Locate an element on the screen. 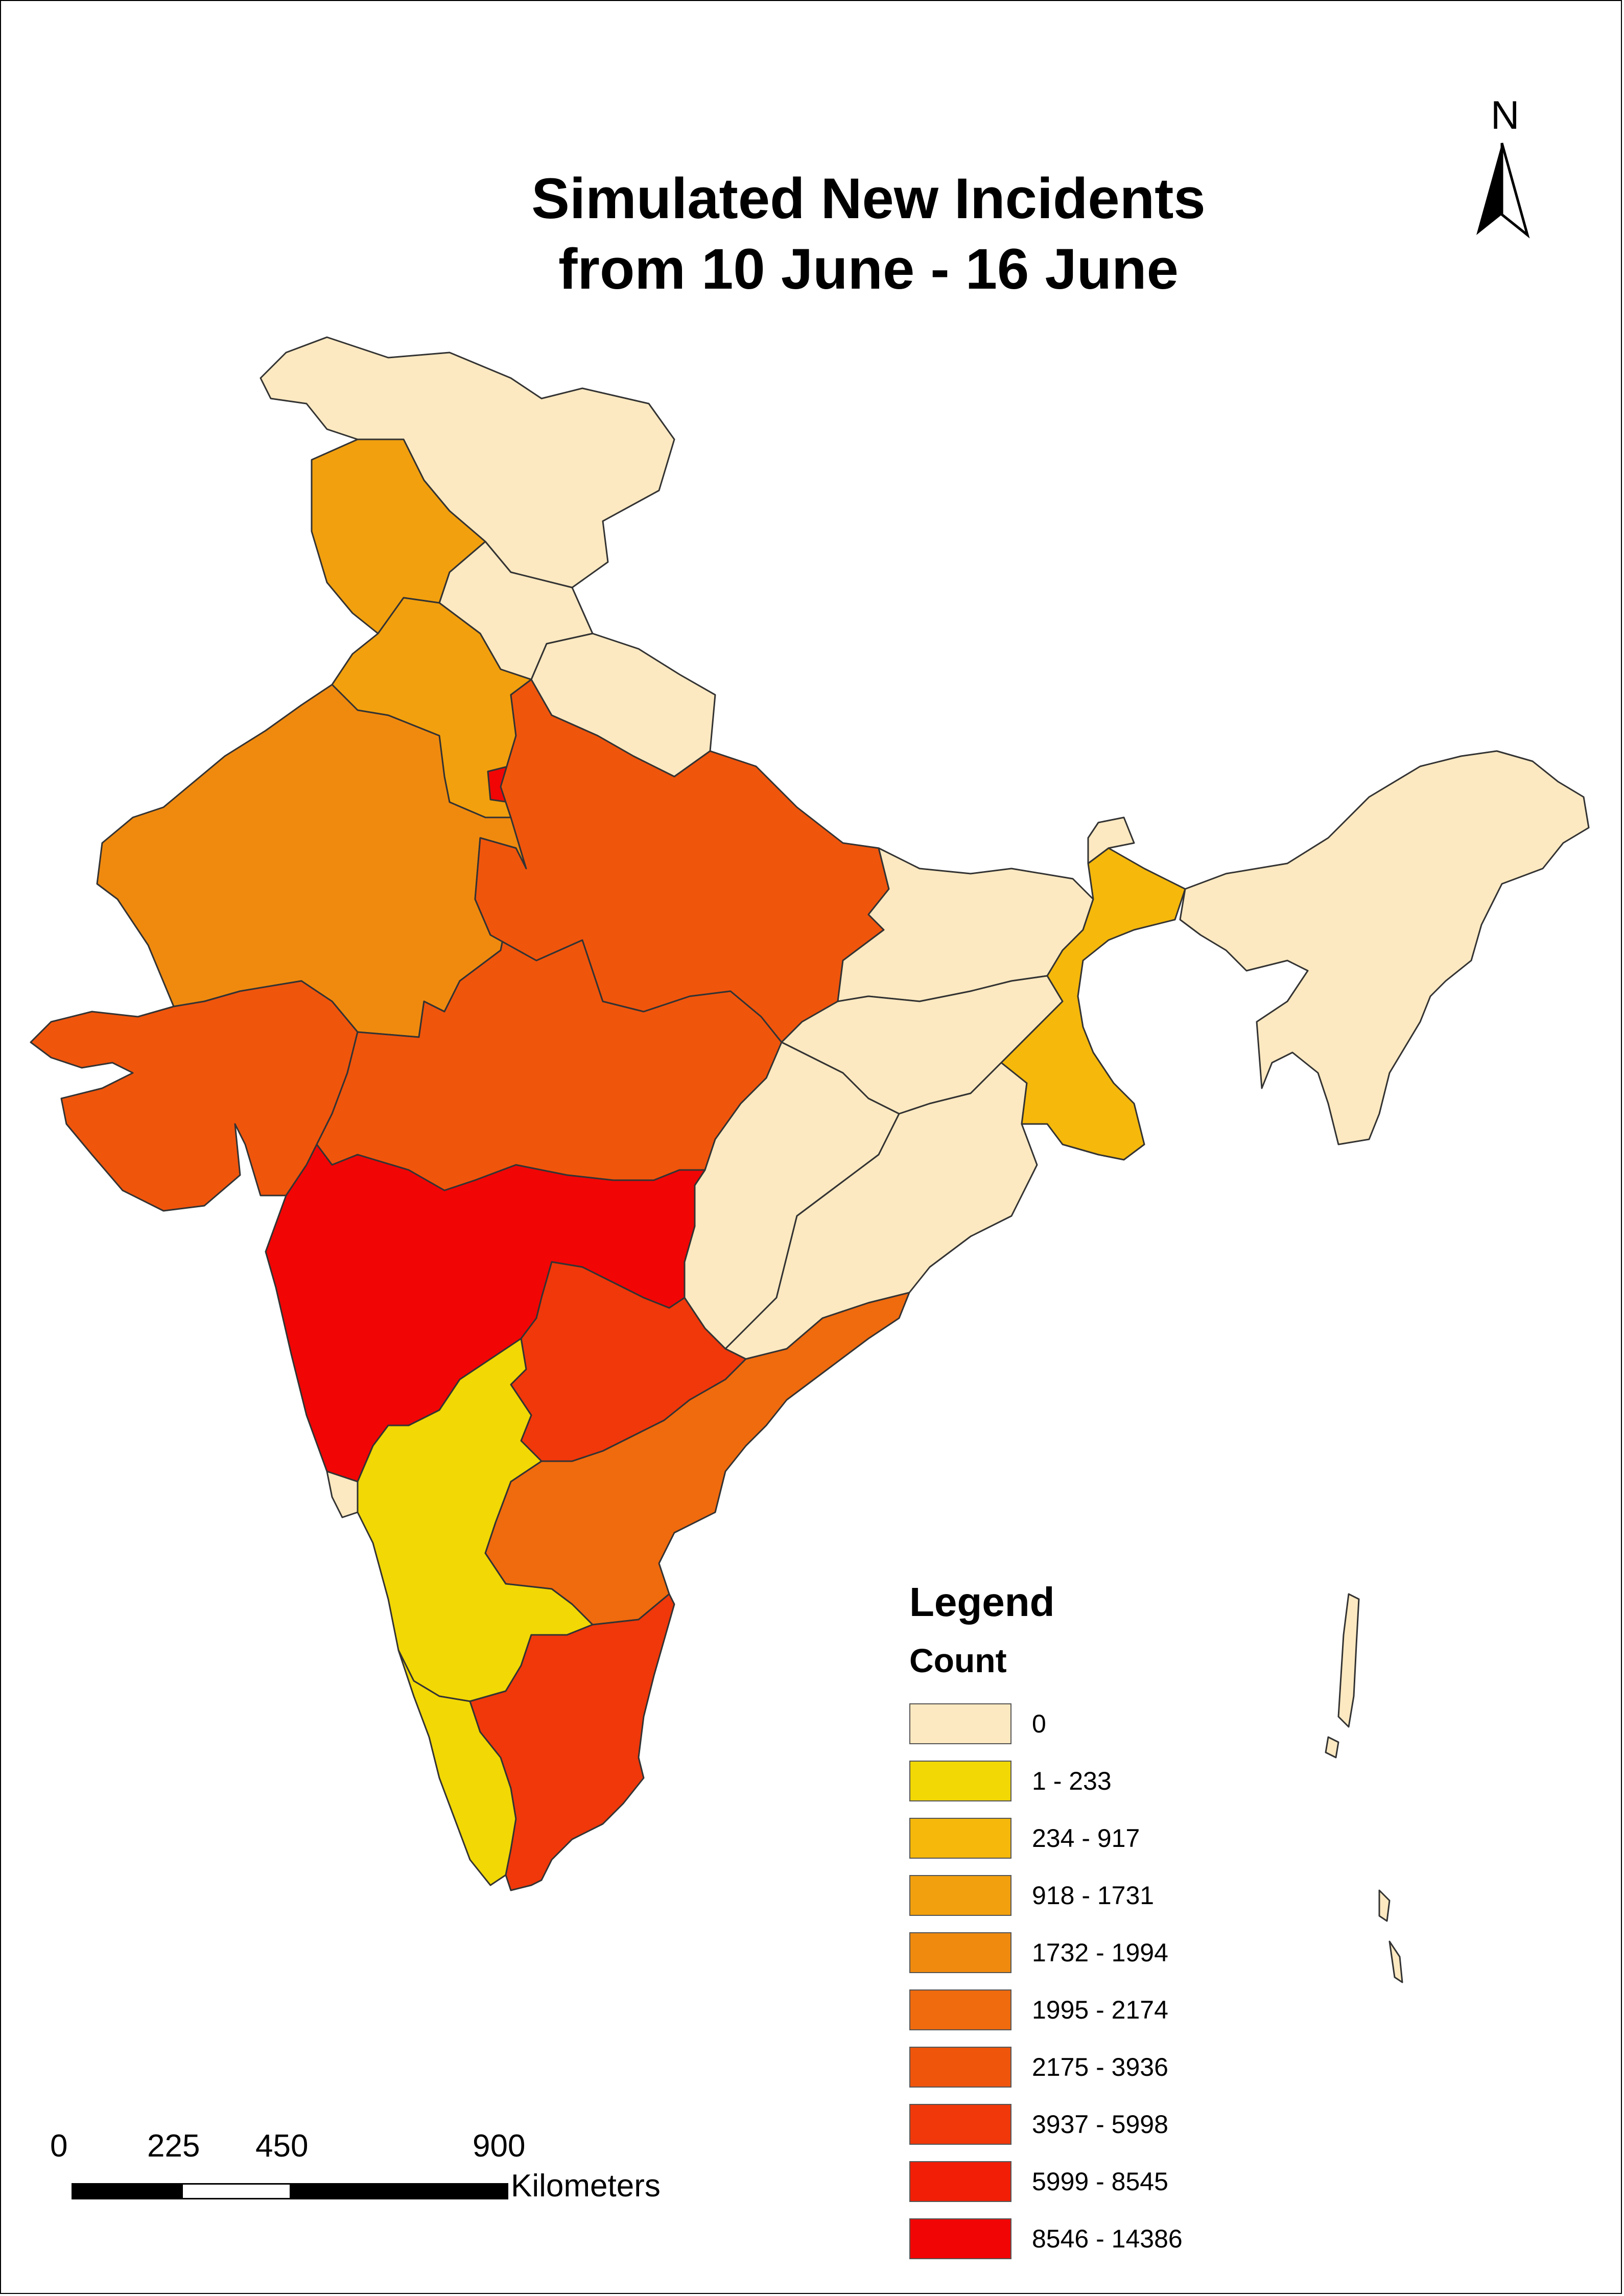 This screenshot has width=1624, height=2296. region-goa is located at coordinates (342, 1494).